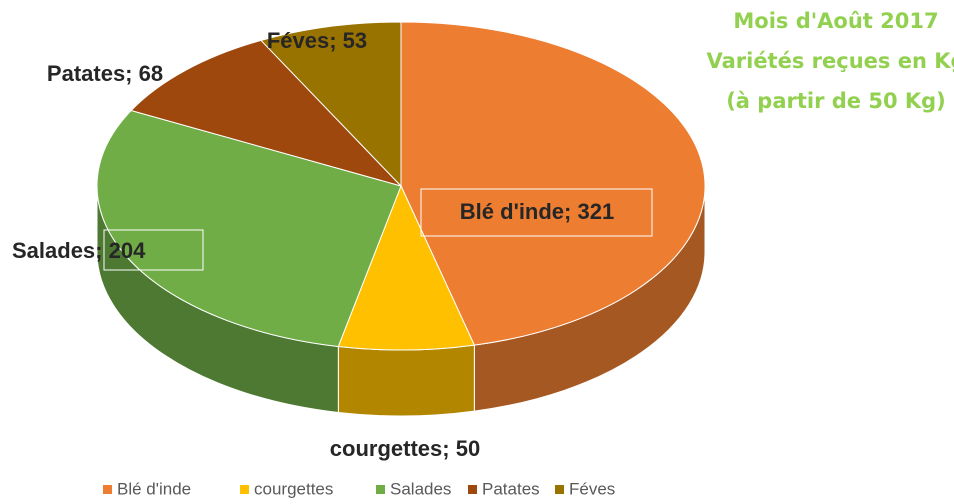 The height and width of the screenshot is (504, 954). What do you see at coordinates (830, 61) in the screenshot?
I see `chart-title: Variétés reçues en Kg` at bounding box center [830, 61].